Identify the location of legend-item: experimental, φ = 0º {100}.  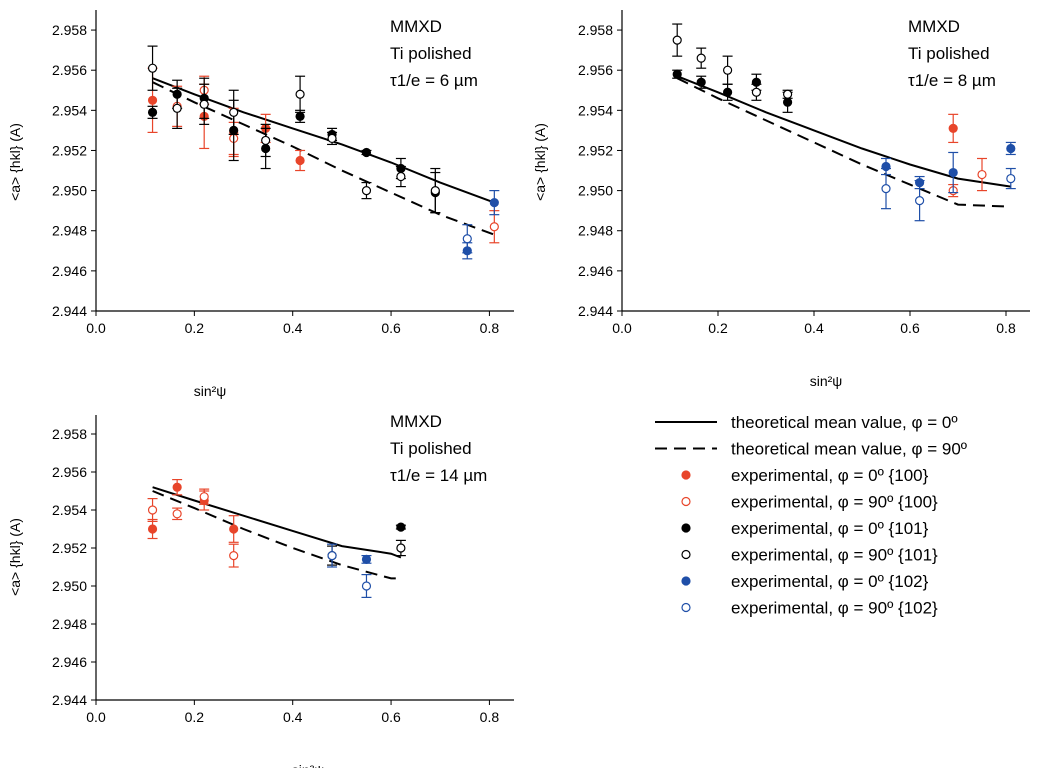
(805, 475).